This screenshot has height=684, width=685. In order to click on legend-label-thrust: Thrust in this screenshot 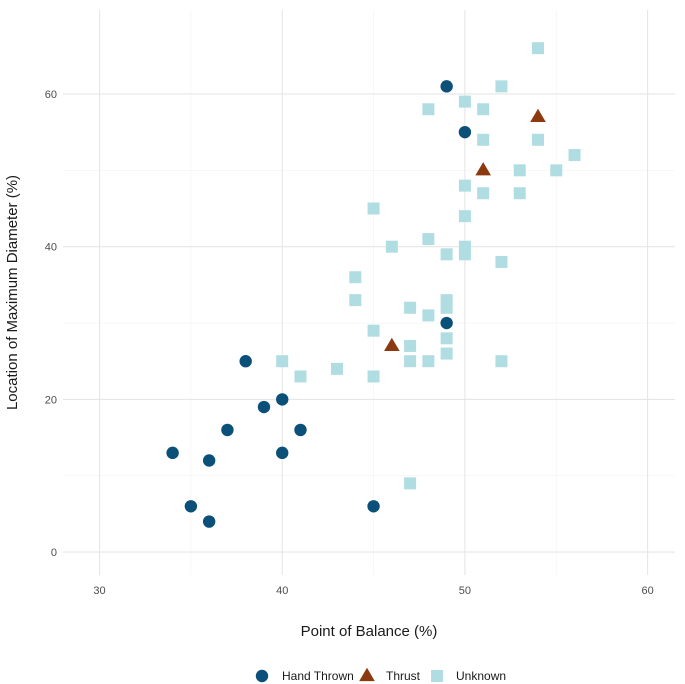, I will do `click(403, 676)`.